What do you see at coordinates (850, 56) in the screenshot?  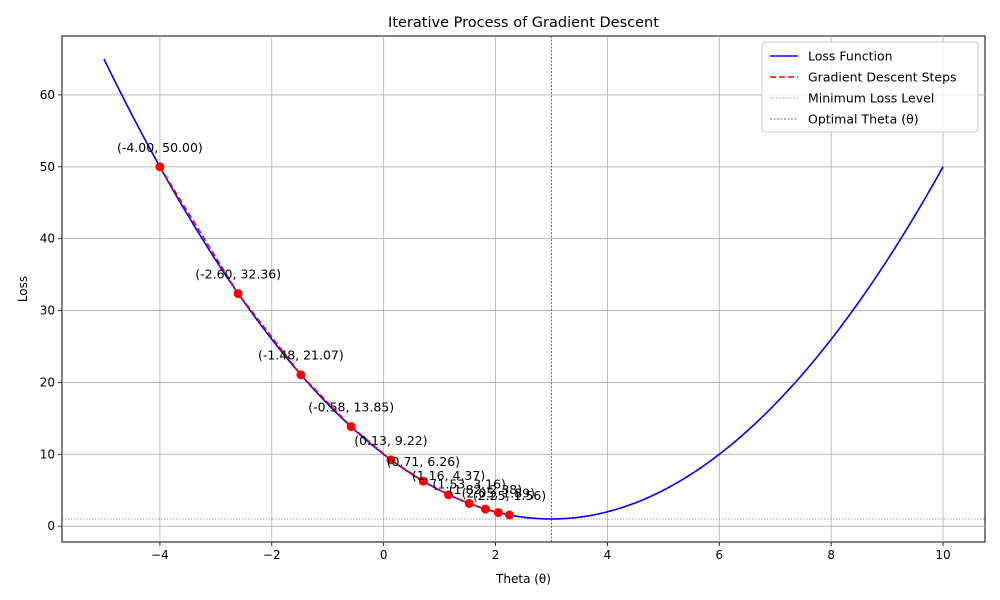 I see `legend-label: Loss Function` at bounding box center [850, 56].